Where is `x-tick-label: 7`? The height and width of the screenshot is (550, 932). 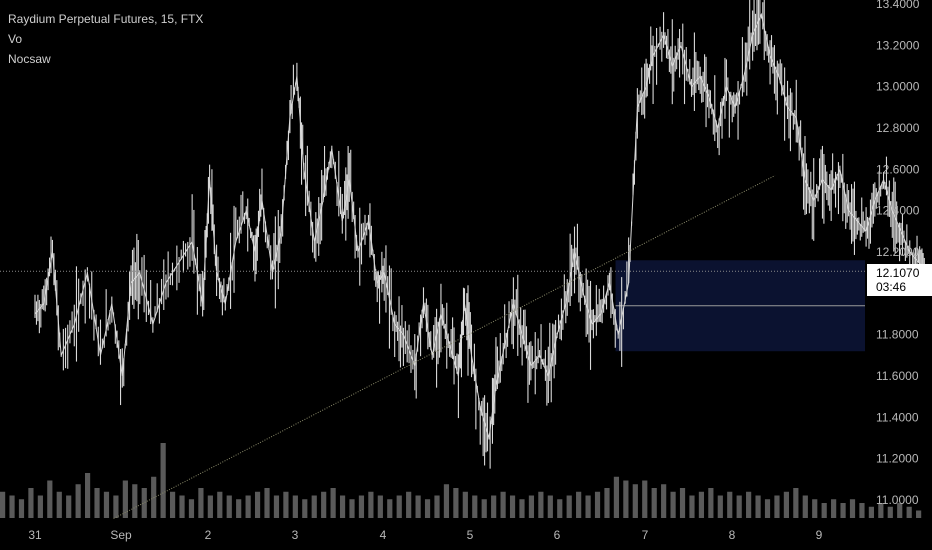 x-tick-label: 7 is located at coordinates (645, 535).